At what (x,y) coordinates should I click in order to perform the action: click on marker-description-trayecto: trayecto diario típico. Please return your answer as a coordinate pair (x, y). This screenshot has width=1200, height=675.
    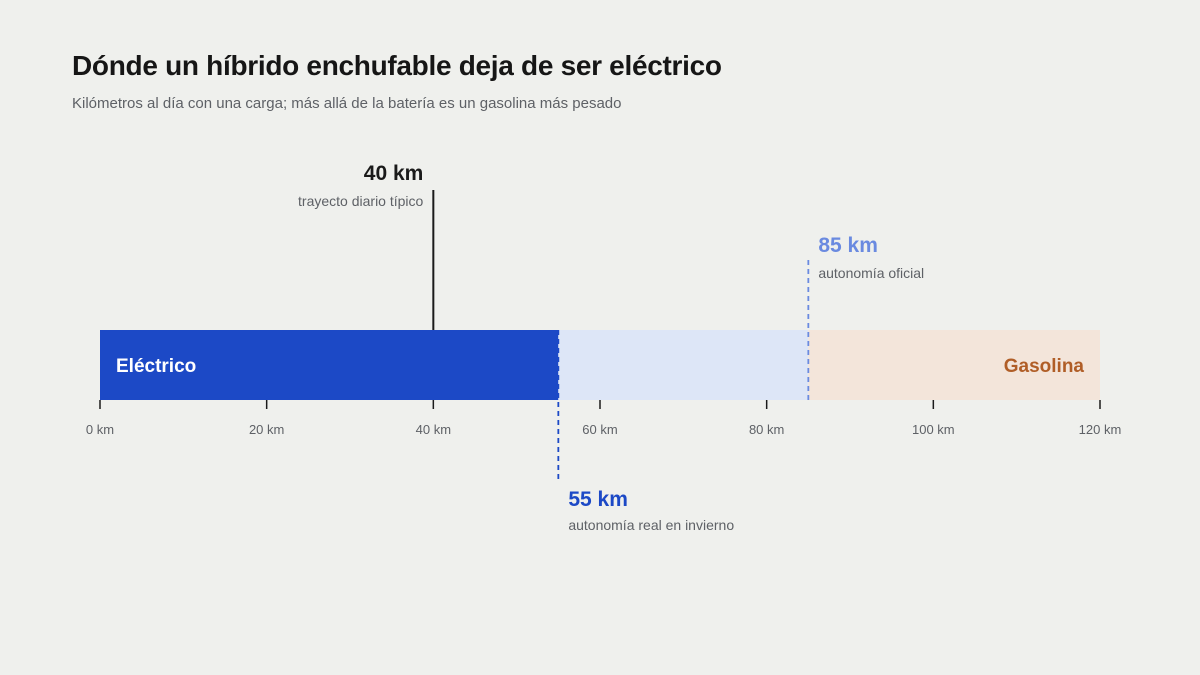
    Looking at the image, I should click on (360, 201).